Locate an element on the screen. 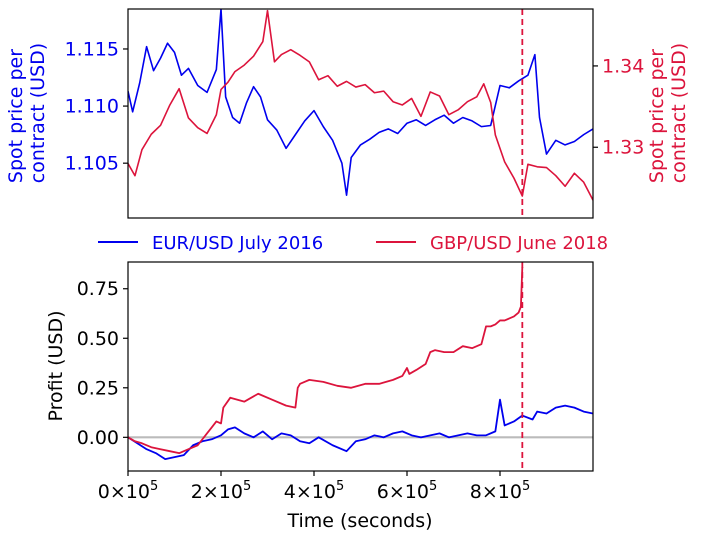 The image size is (707, 540). top-left-tick-label: 1.115 is located at coordinates (92, 49).